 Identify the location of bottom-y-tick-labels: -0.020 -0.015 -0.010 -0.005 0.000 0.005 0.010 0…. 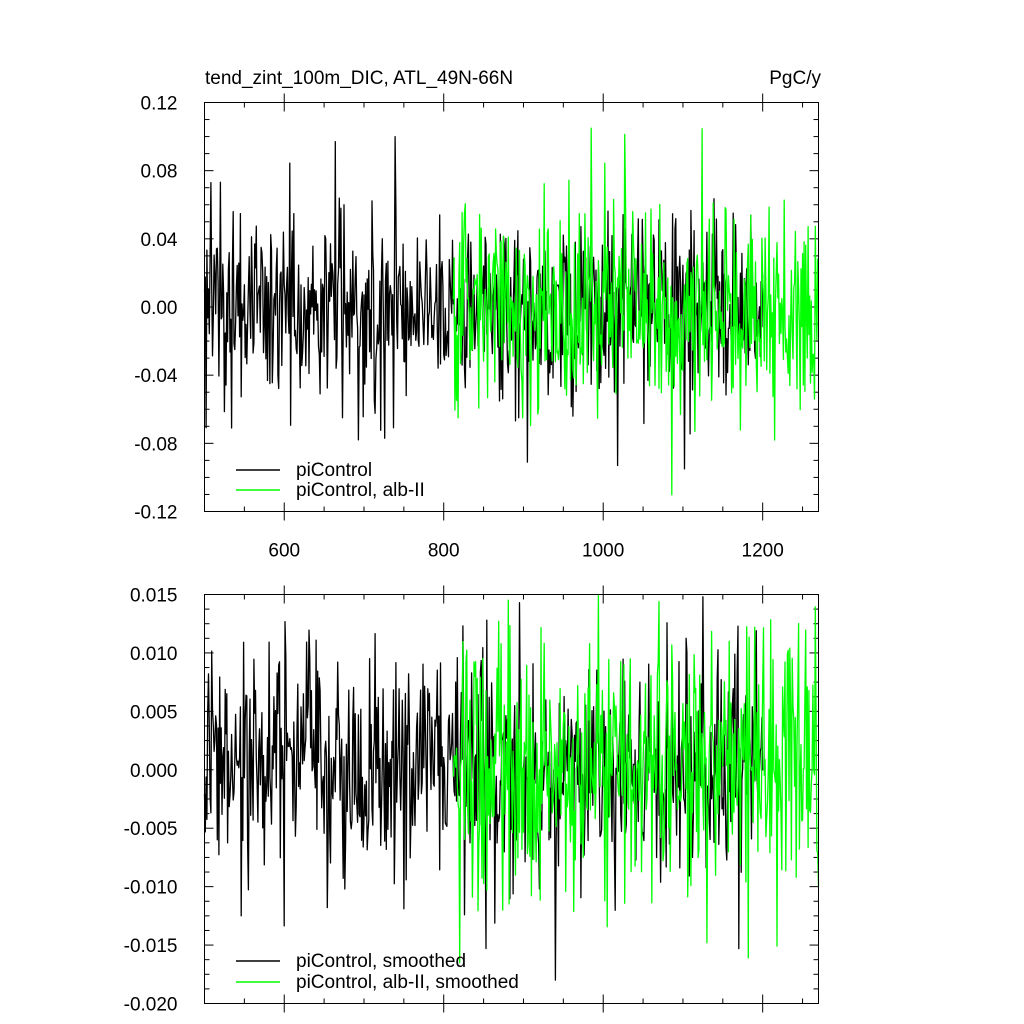
(151, 801).